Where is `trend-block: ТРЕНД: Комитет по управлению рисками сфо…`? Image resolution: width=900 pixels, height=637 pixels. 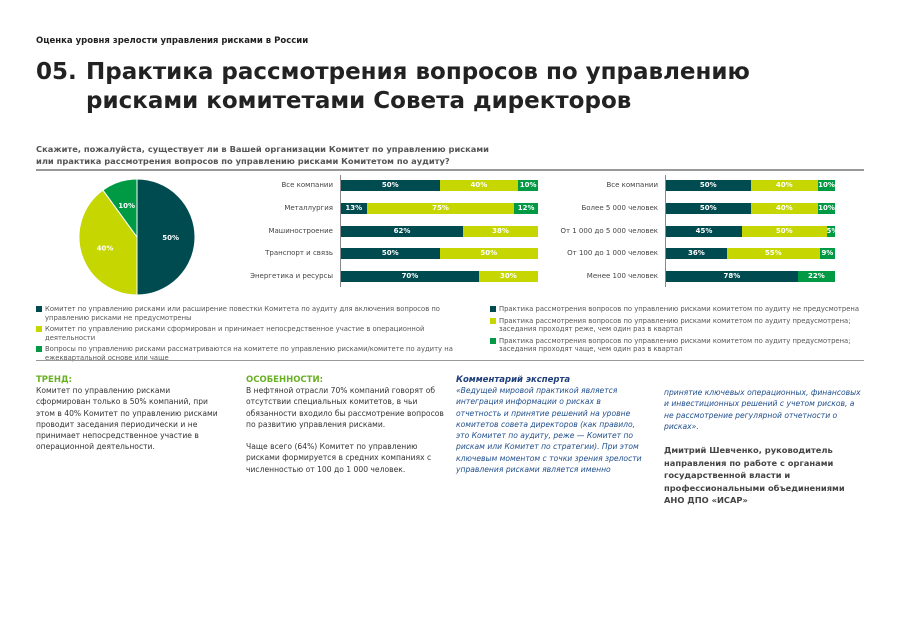 trend-block: ТРЕНД: Комитет по управлению рисками сфо… is located at coordinates (131, 414).